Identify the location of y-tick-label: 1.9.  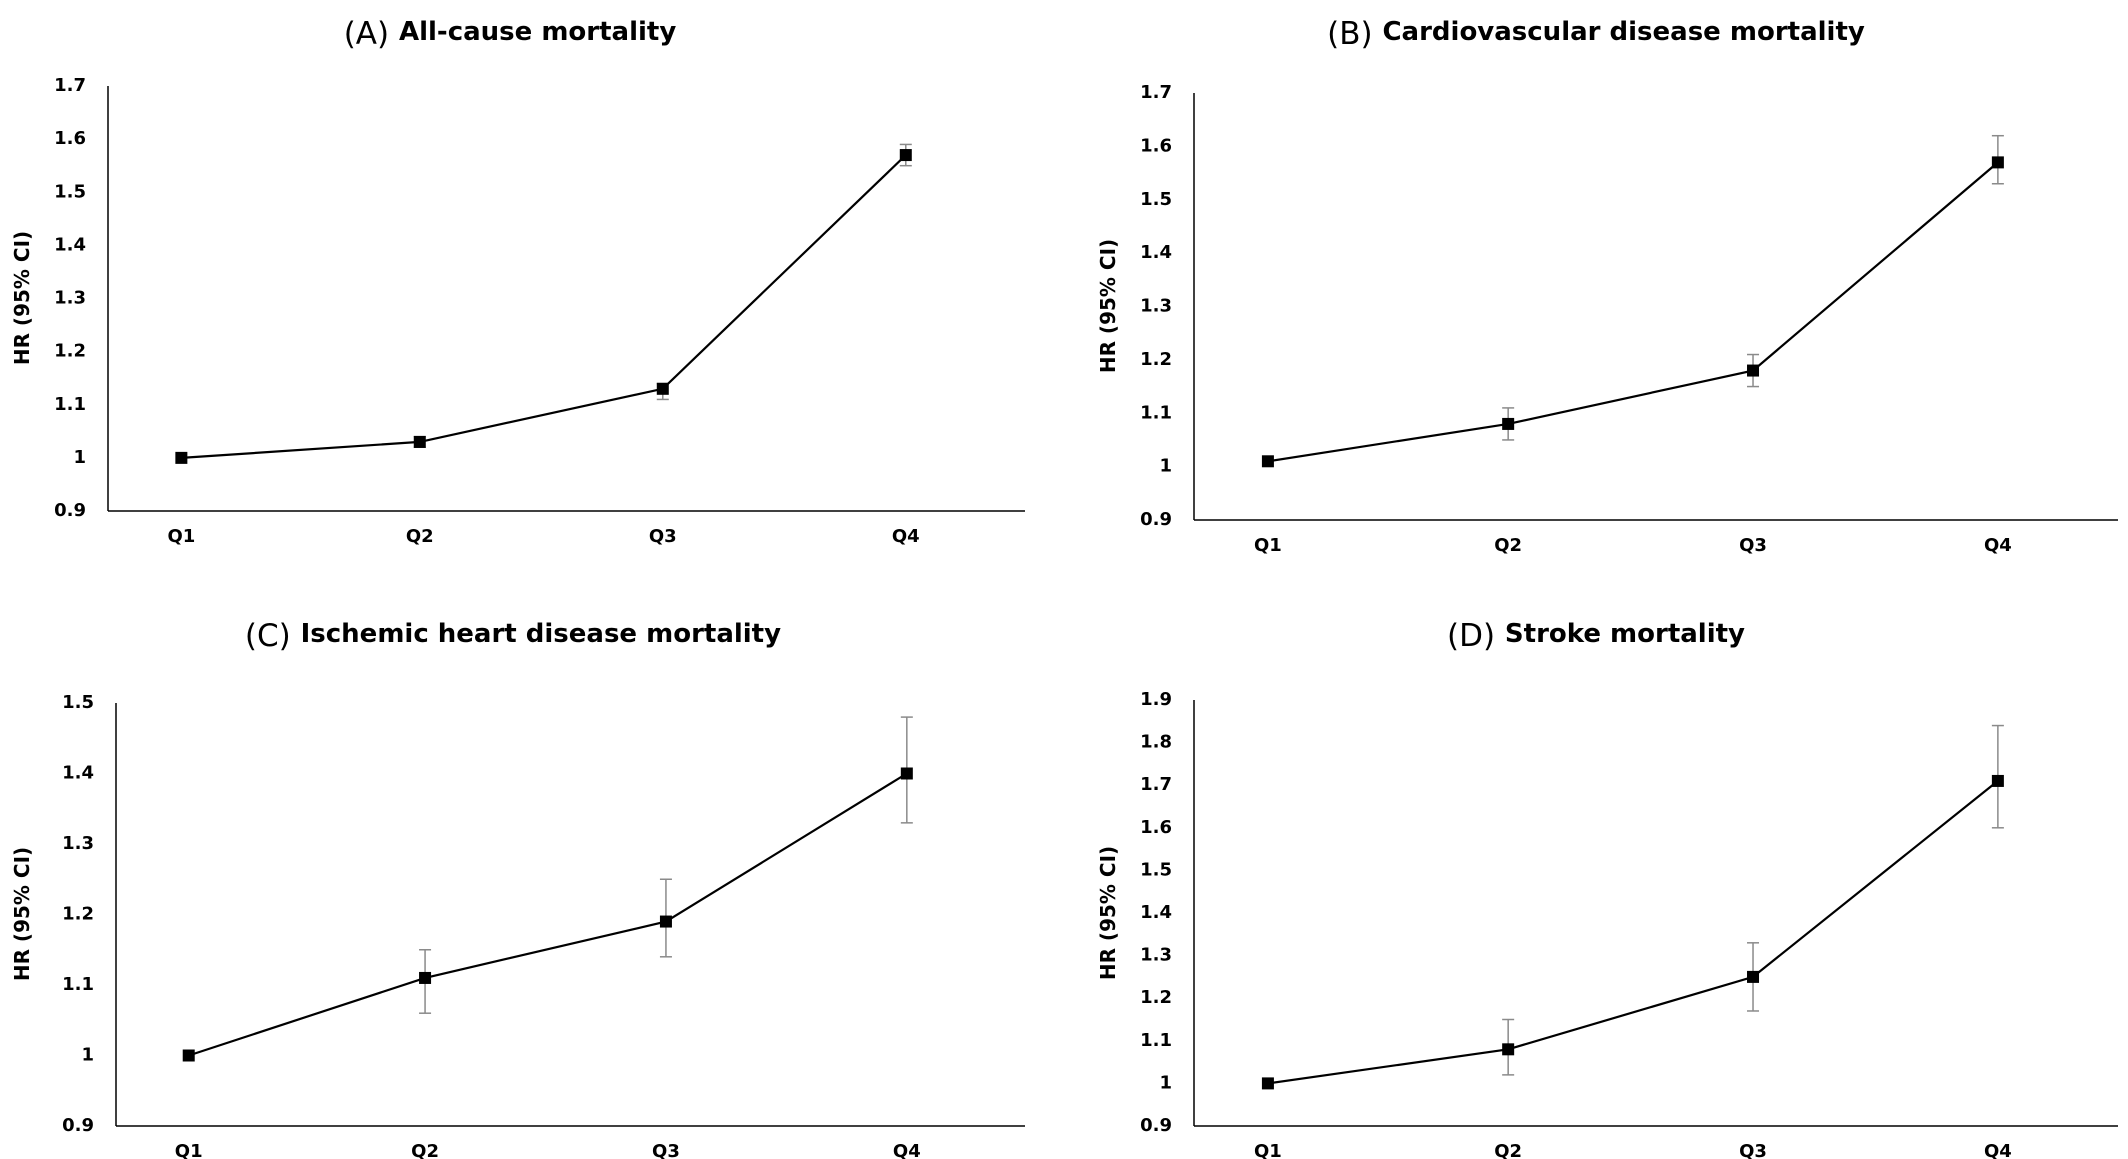
(1156, 699).